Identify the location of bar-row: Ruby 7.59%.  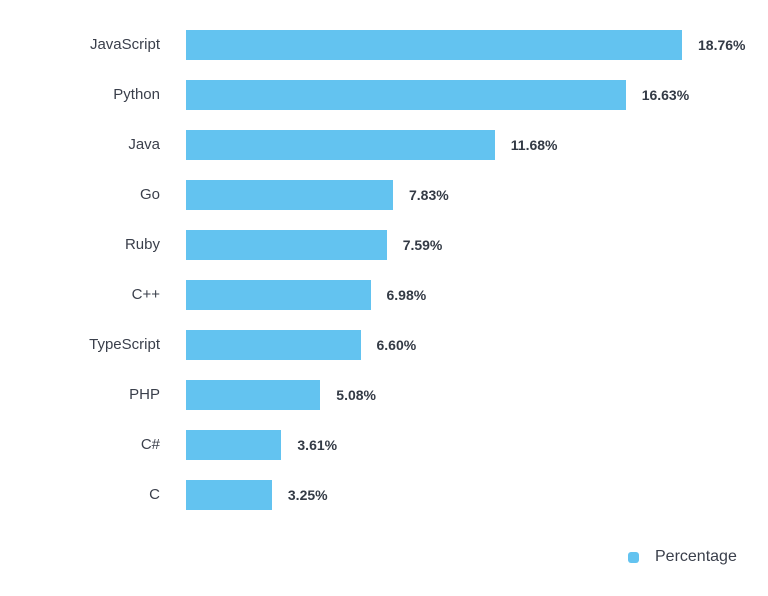
(384, 245).